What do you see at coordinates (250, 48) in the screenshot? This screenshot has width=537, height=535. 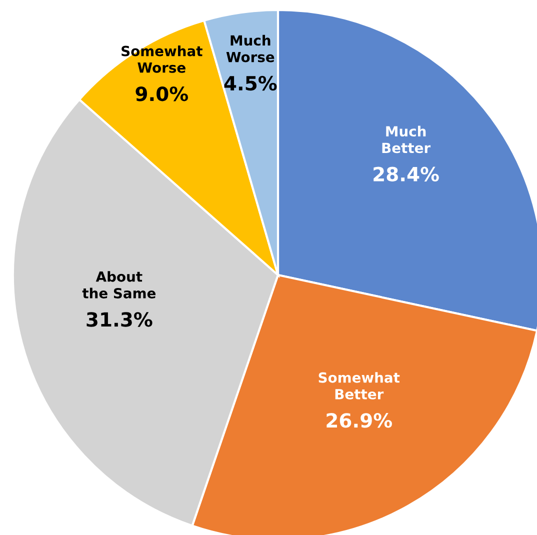 I see `slice-label: Much Worse` at bounding box center [250, 48].